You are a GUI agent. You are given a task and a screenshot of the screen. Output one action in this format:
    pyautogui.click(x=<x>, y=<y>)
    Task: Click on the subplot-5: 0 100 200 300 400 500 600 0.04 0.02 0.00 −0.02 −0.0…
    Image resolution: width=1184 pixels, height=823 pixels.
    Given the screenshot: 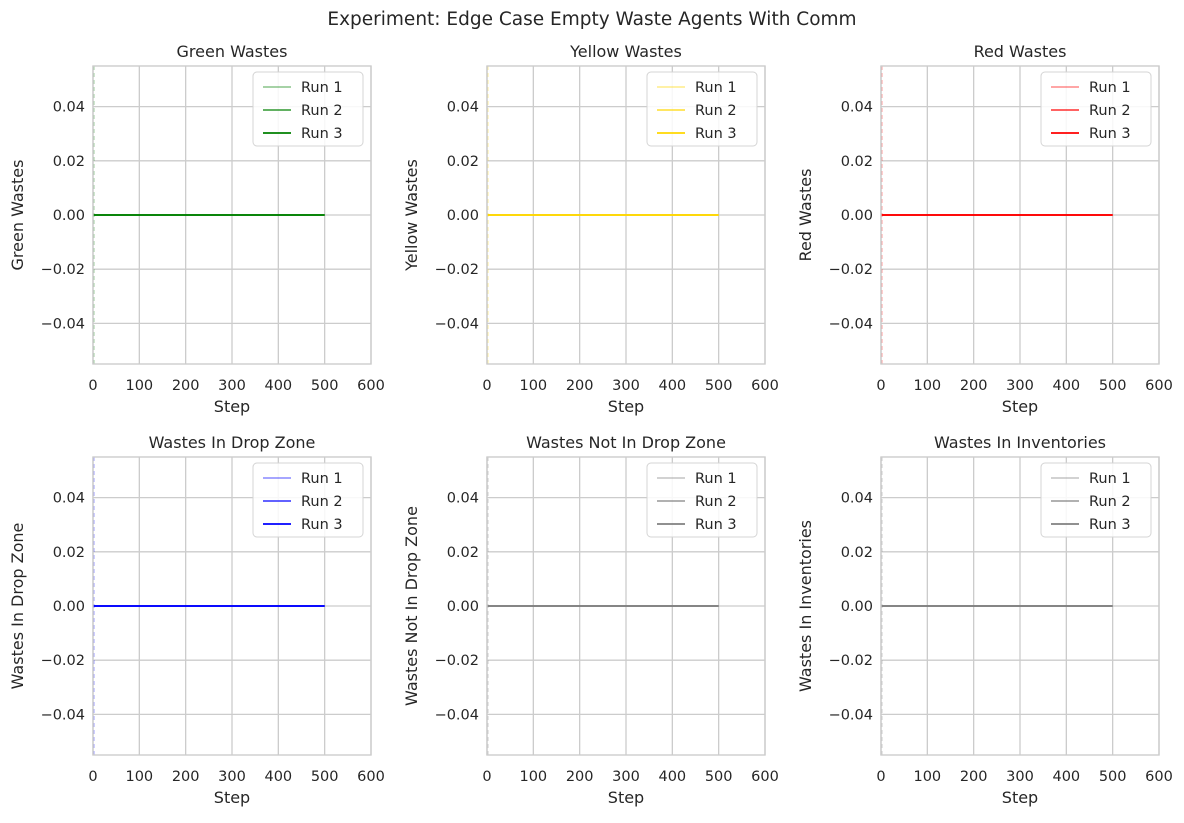 What is the action you would take?
    pyautogui.click(x=590, y=620)
    